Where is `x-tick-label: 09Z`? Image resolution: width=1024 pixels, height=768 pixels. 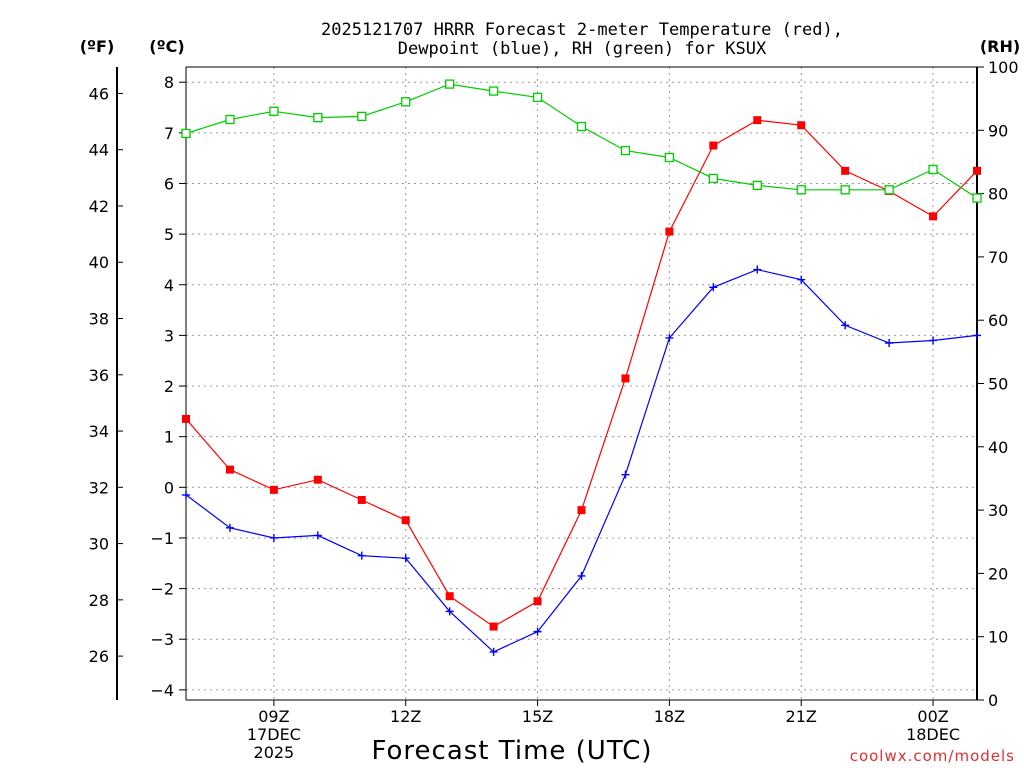 x-tick-label: 09Z is located at coordinates (273, 716).